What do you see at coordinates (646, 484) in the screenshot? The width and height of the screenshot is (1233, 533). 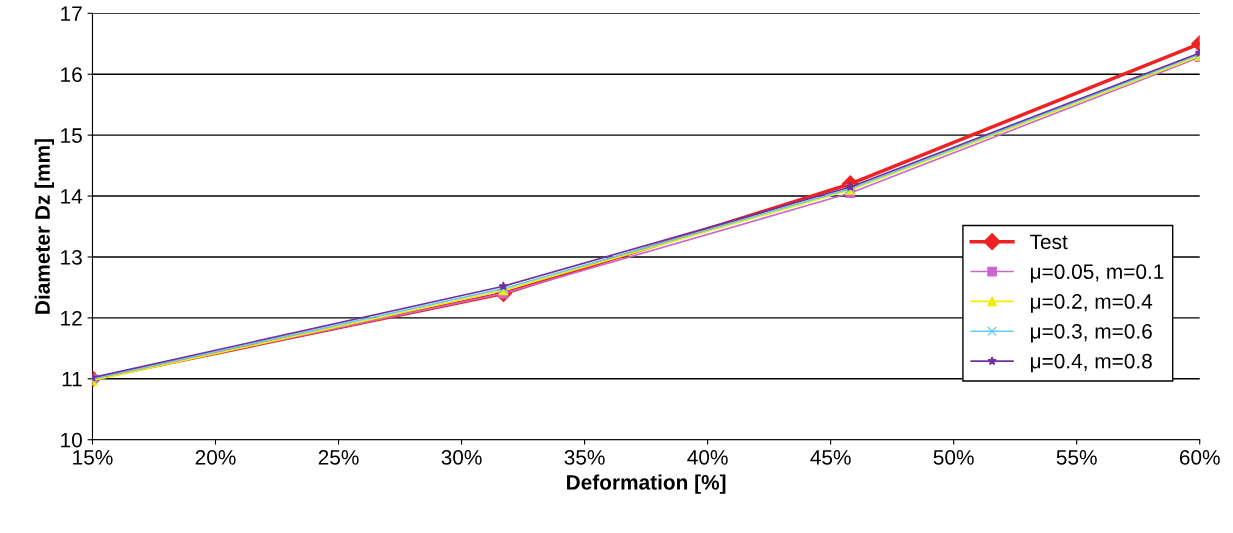 I see `x-axis-title: Deformation [%]` at bounding box center [646, 484].